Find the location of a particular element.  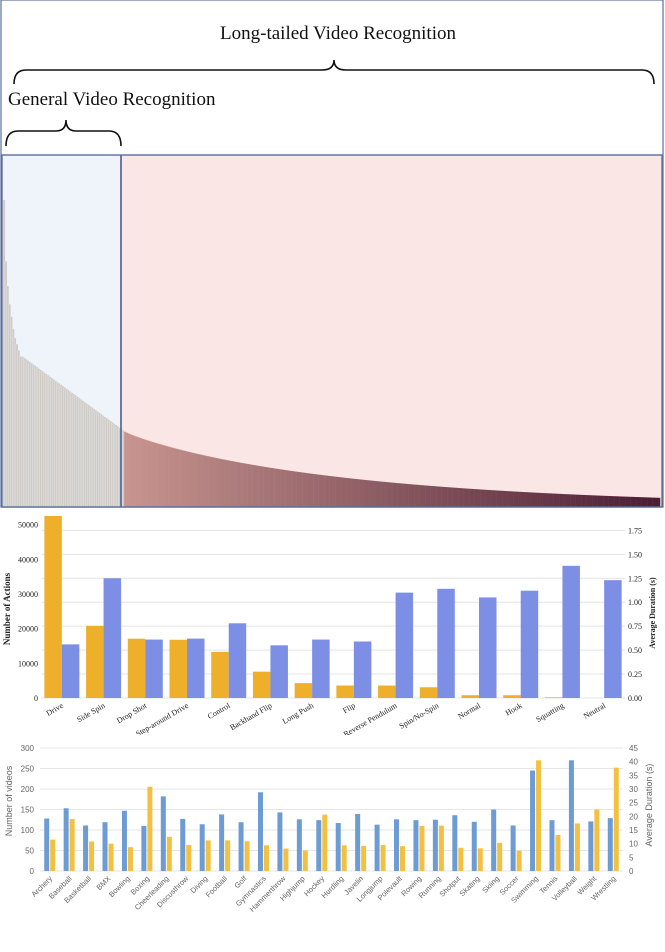

y2-tick-label: 0 is located at coordinates (631, 871).